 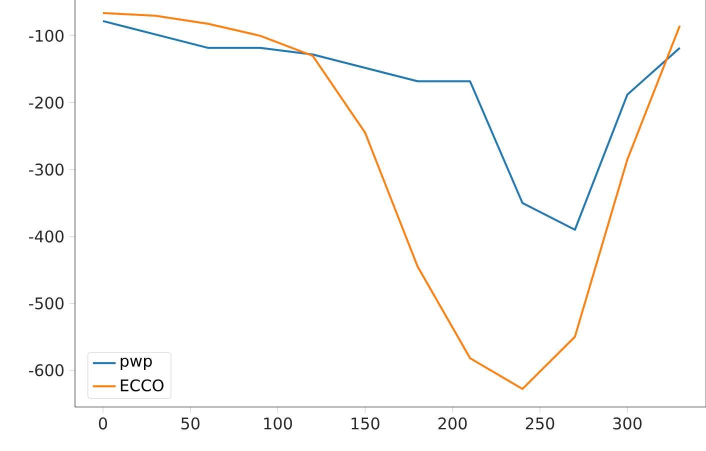 What do you see at coordinates (136, 364) in the screenshot?
I see `legend-label: pwp` at bounding box center [136, 364].